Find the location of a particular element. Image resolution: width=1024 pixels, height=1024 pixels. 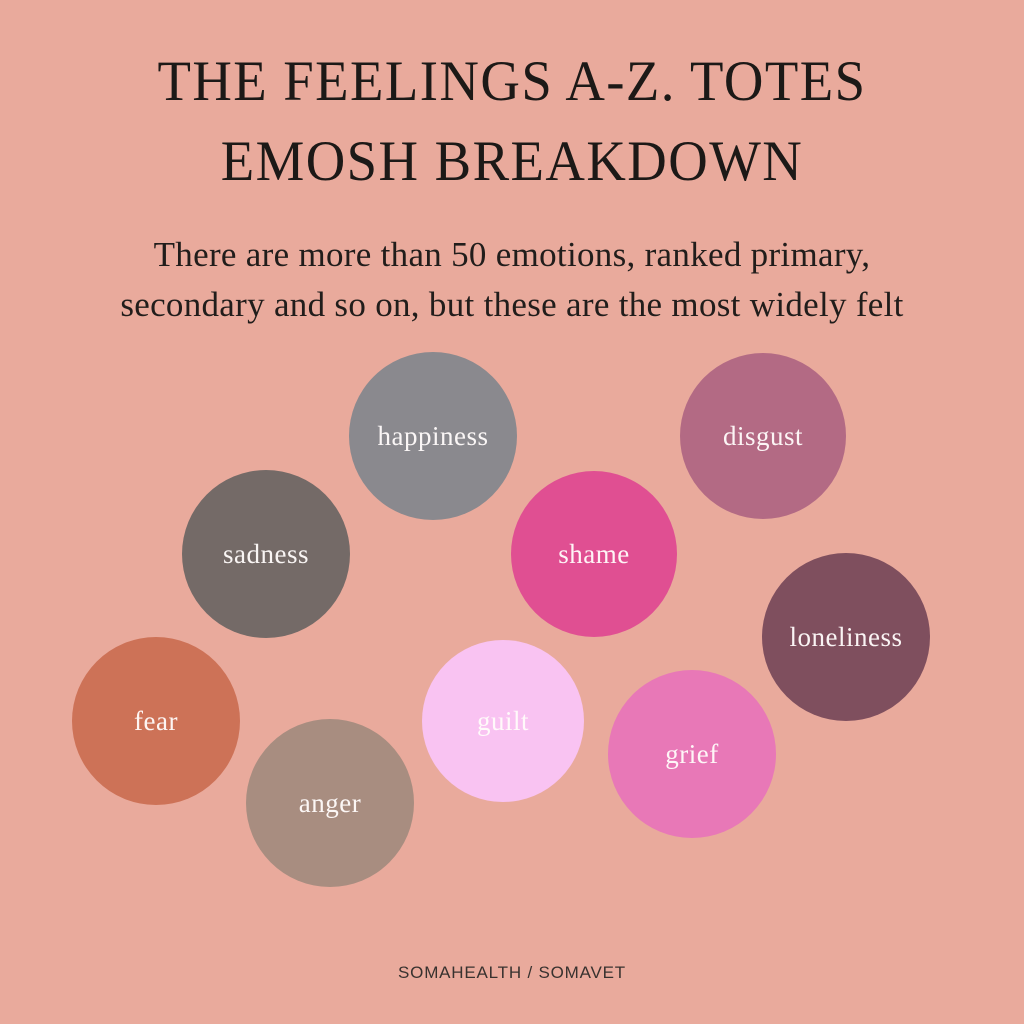

emotion-bubble-anger: anger is located at coordinates (330, 803).